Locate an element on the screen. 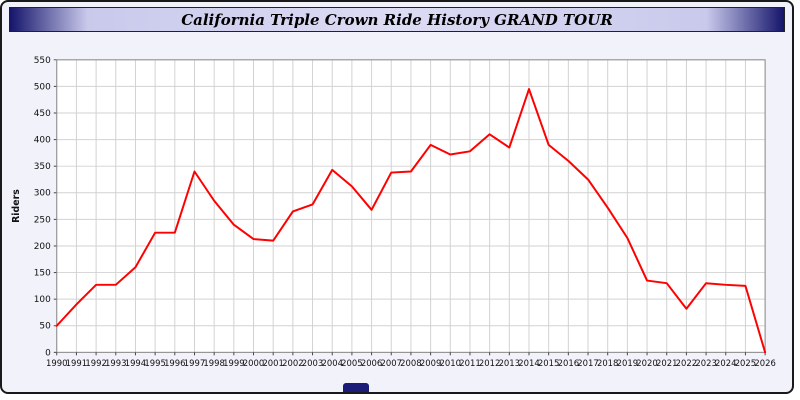 This screenshot has height=400, width=800. svg-text: 2017 is located at coordinates (587, 363).